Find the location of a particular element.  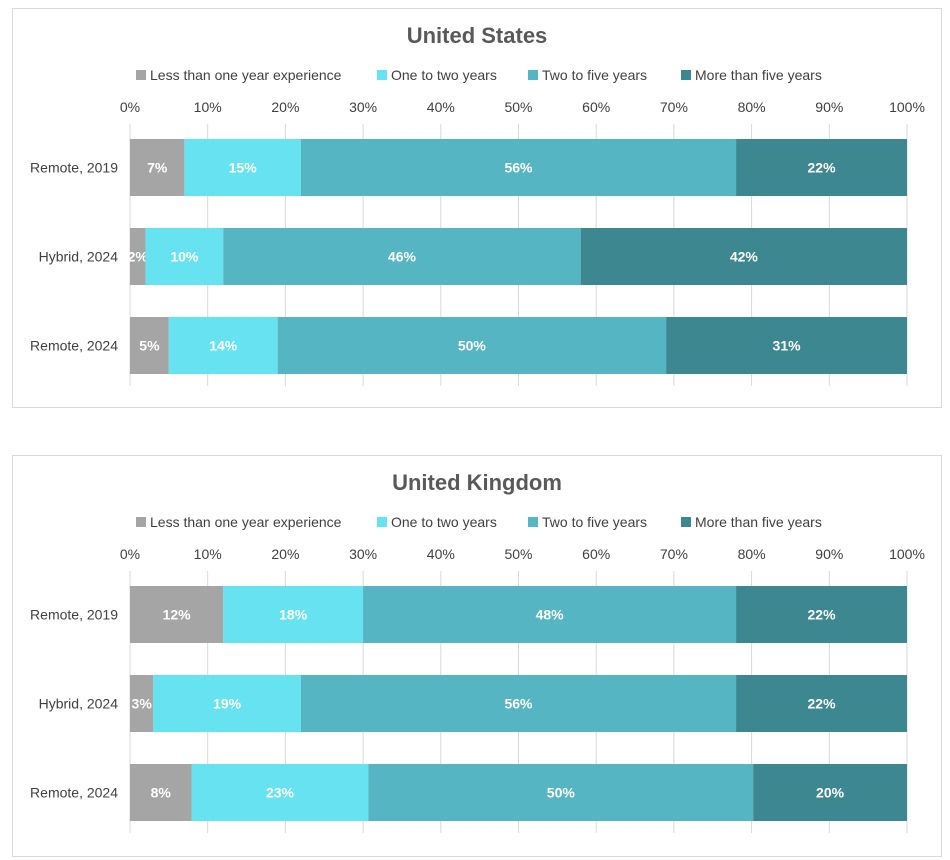

data-label: 8% is located at coordinates (161, 793).